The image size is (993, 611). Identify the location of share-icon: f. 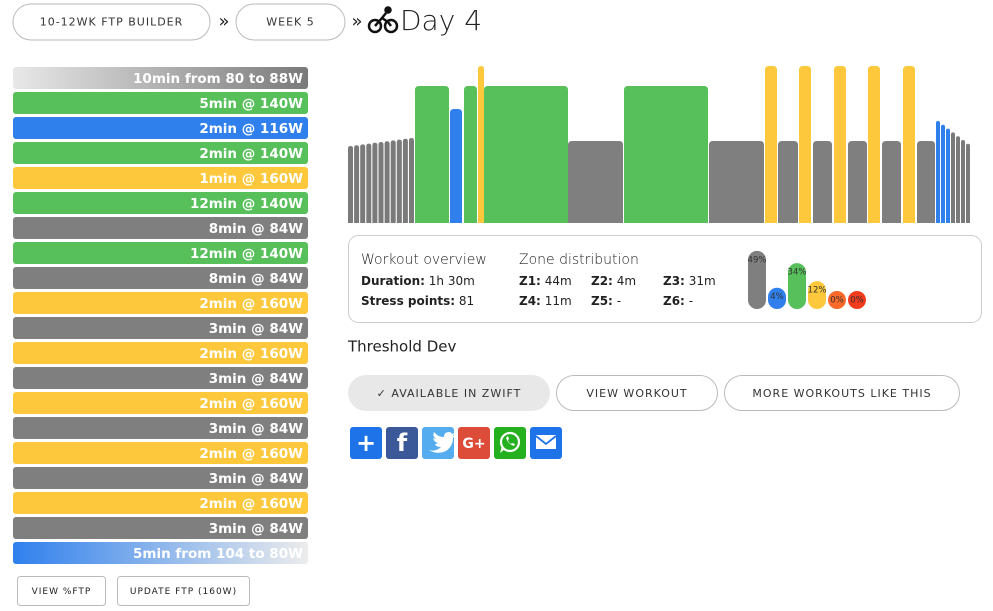
(402, 443).